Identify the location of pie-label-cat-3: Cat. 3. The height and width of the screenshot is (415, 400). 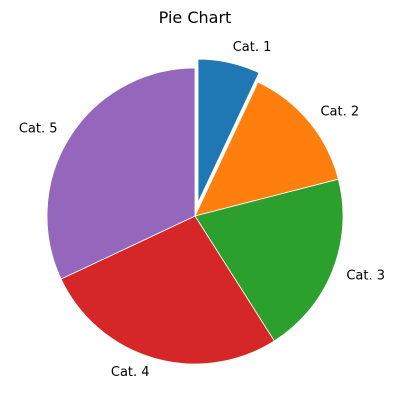
(365, 275).